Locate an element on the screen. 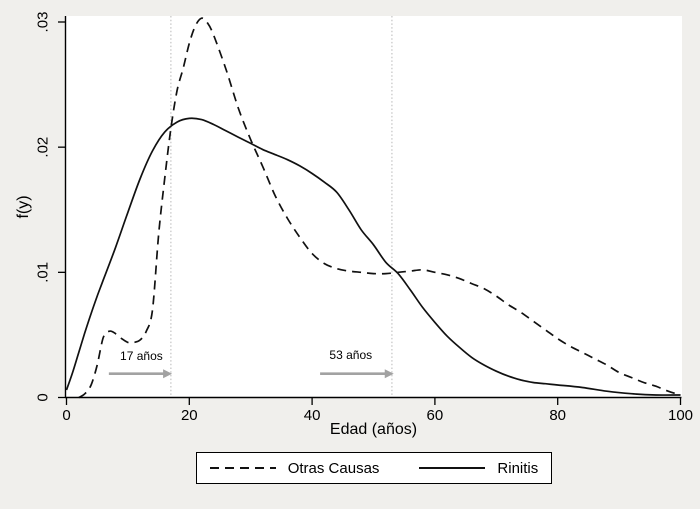 This screenshot has width=700, height=509. x-tick-label: 60 is located at coordinates (435, 415).